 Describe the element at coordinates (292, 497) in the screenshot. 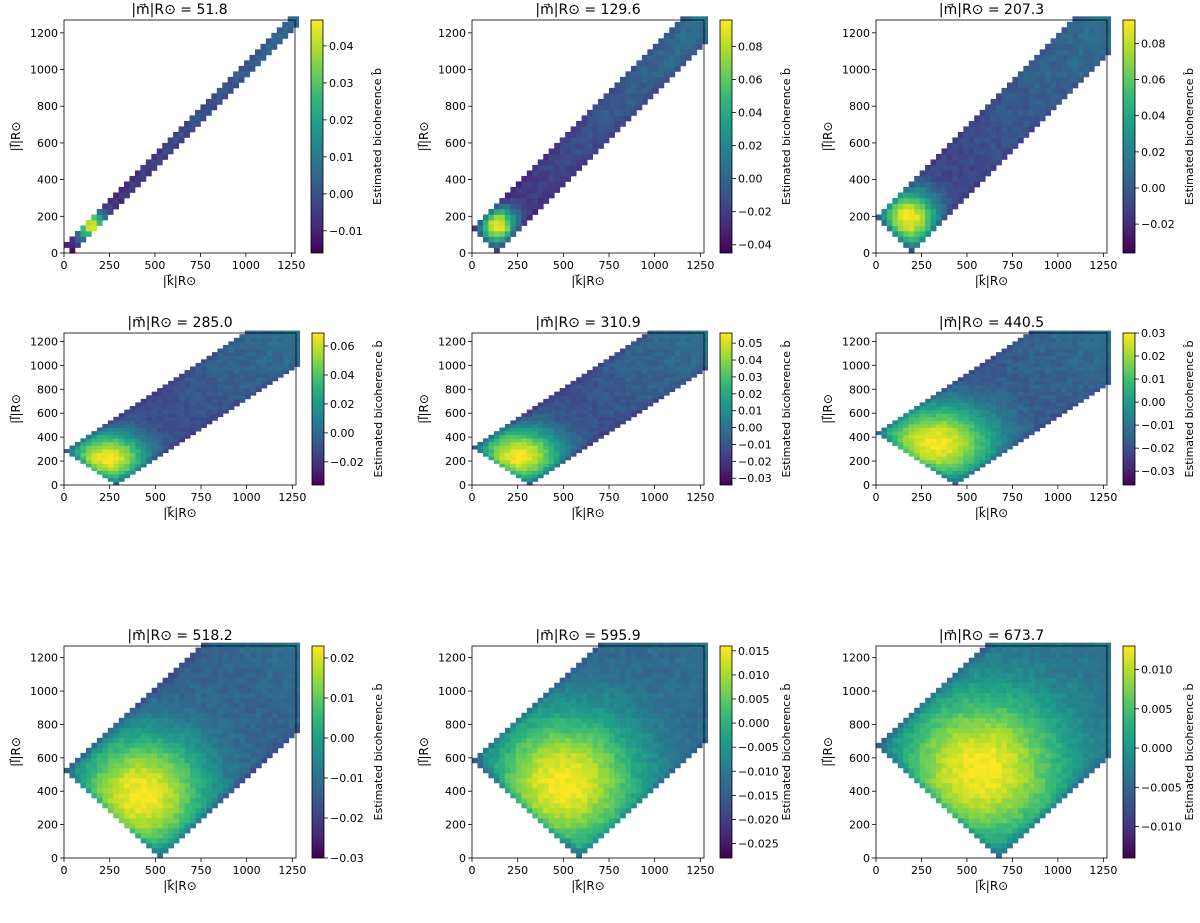

I see `x-tick-label: 1250` at that location.